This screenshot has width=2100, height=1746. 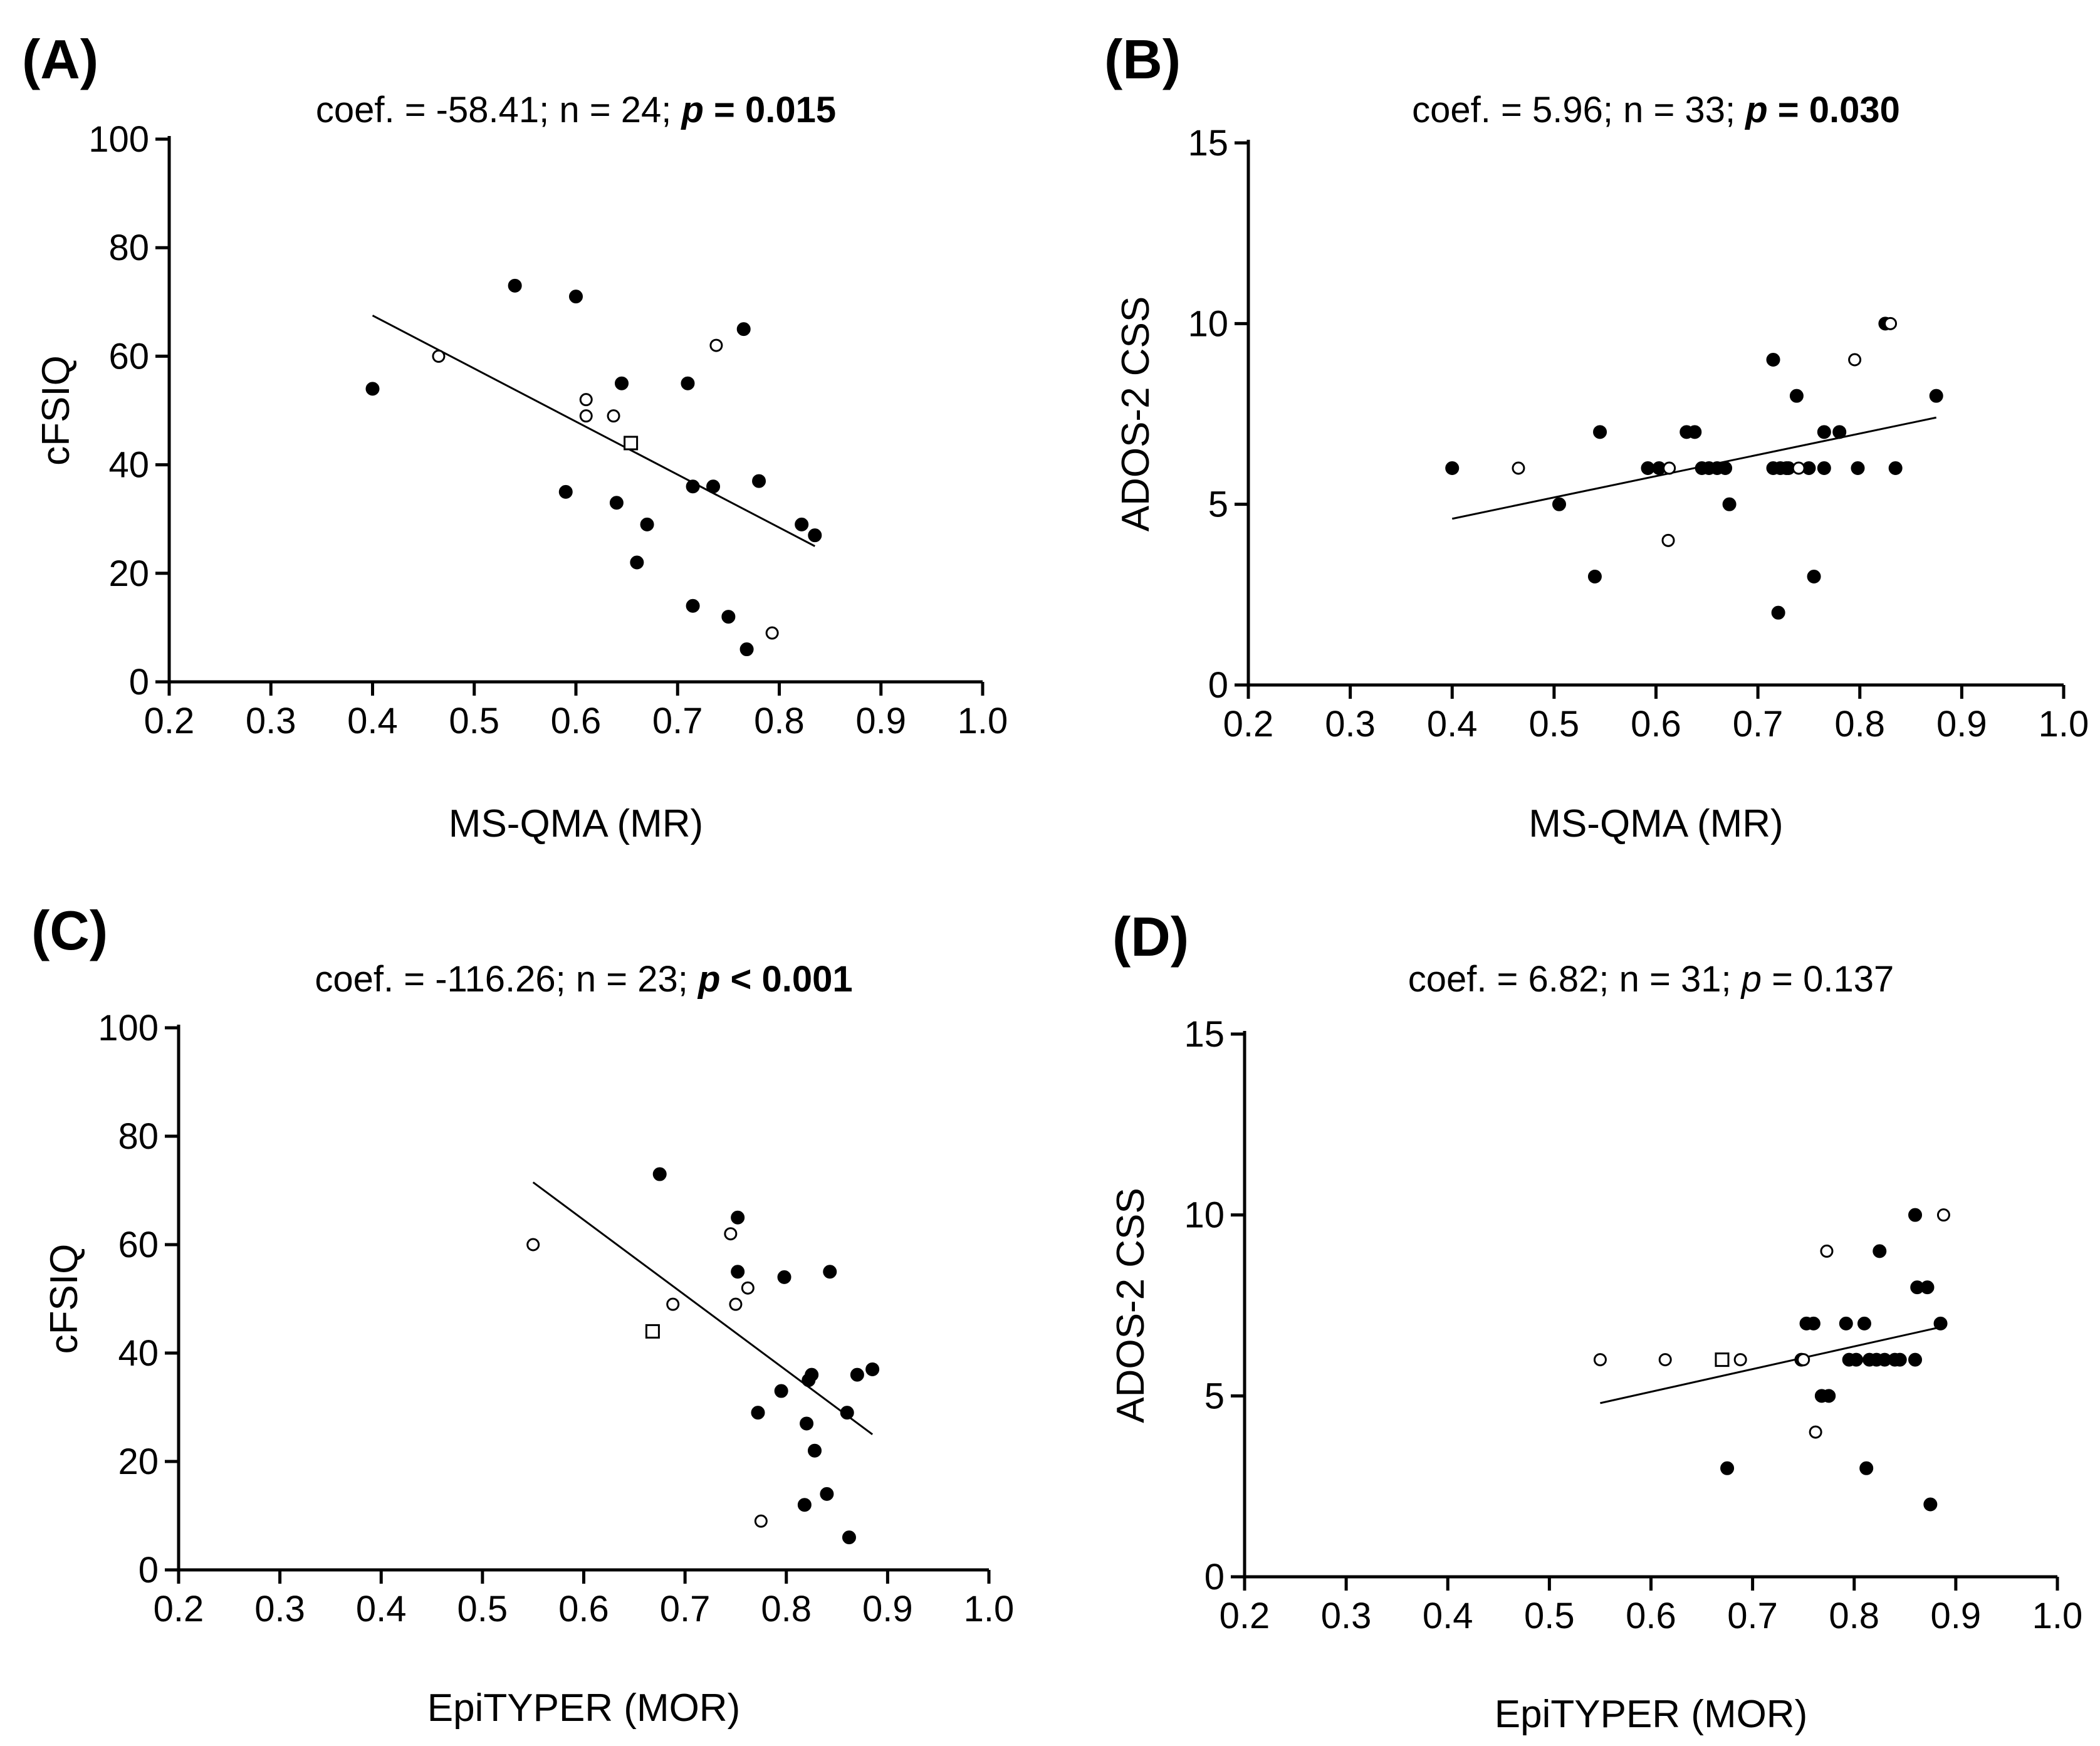 I want to click on y-tick-label: 15, so click(x=1208, y=143).